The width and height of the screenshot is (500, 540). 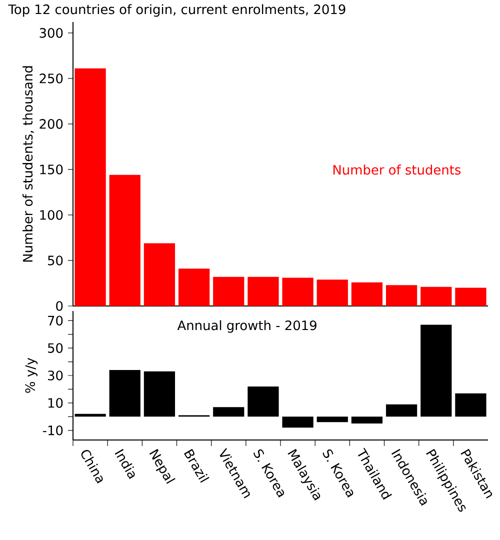 I want to click on text: Number of students, so click(x=397, y=169).